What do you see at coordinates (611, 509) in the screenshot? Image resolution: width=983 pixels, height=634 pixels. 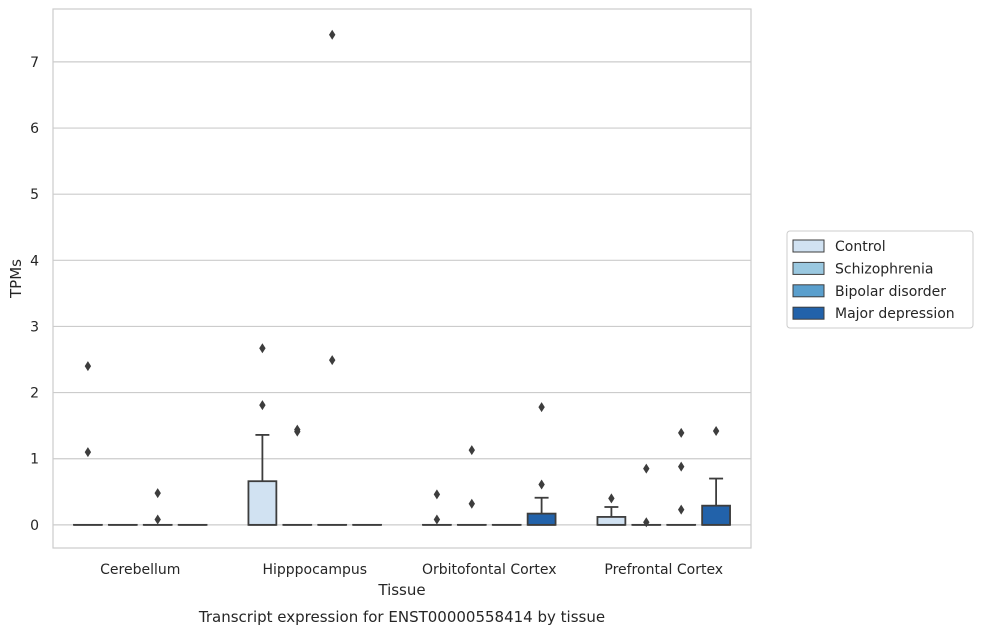 I see `box-prefrontal-cortex-control` at bounding box center [611, 509].